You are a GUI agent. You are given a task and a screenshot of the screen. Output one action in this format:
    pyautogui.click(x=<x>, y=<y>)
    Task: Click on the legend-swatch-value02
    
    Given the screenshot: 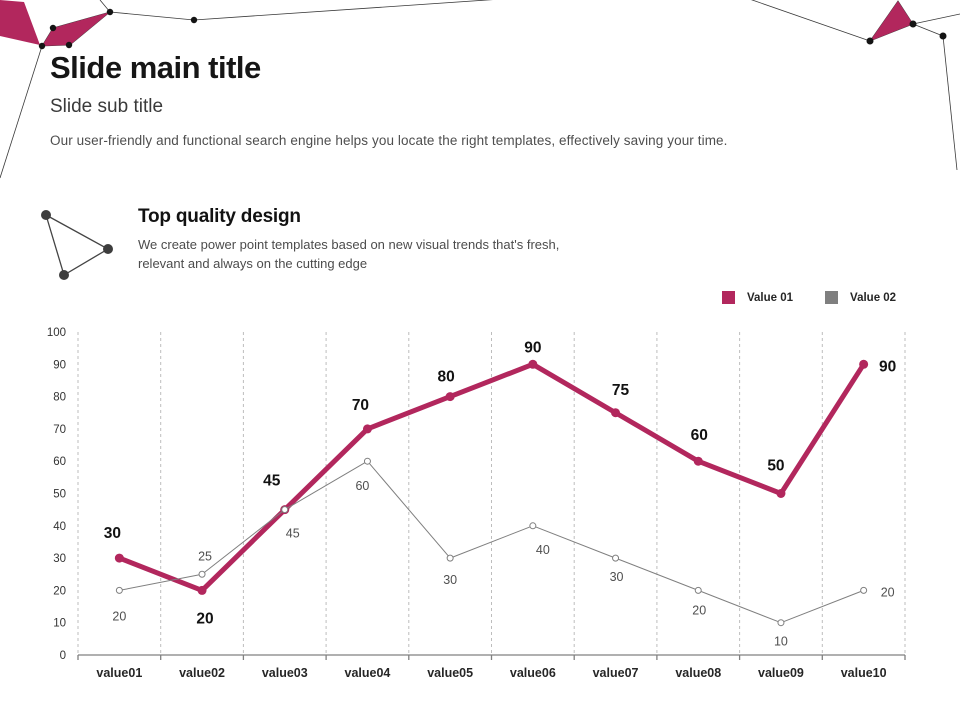 What is the action you would take?
    pyautogui.click(x=832, y=297)
    